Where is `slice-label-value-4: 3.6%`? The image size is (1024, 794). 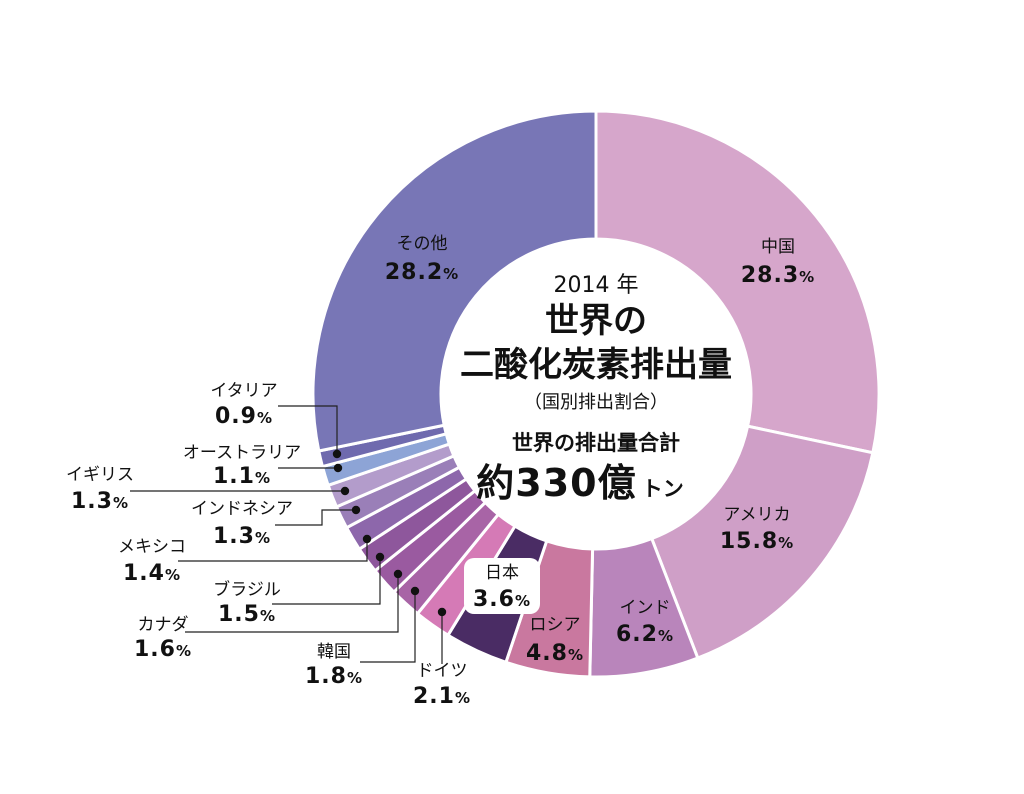 slice-label-value-4: 3.6% is located at coordinates (502, 599).